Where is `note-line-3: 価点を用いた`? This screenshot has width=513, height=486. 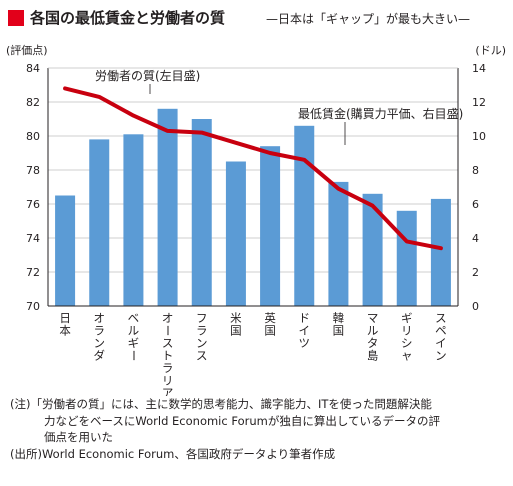 note-line-3: 価点を用いた is located at coordinates (78, 437).